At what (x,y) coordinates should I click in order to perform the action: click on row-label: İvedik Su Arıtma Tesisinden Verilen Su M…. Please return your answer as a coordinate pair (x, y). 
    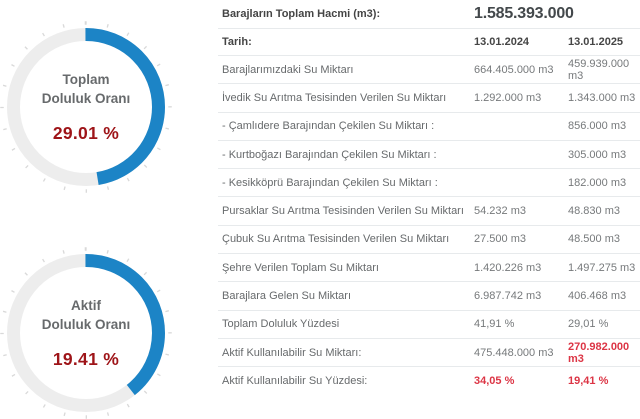
    Looking at the image, I should click on (334, 97).